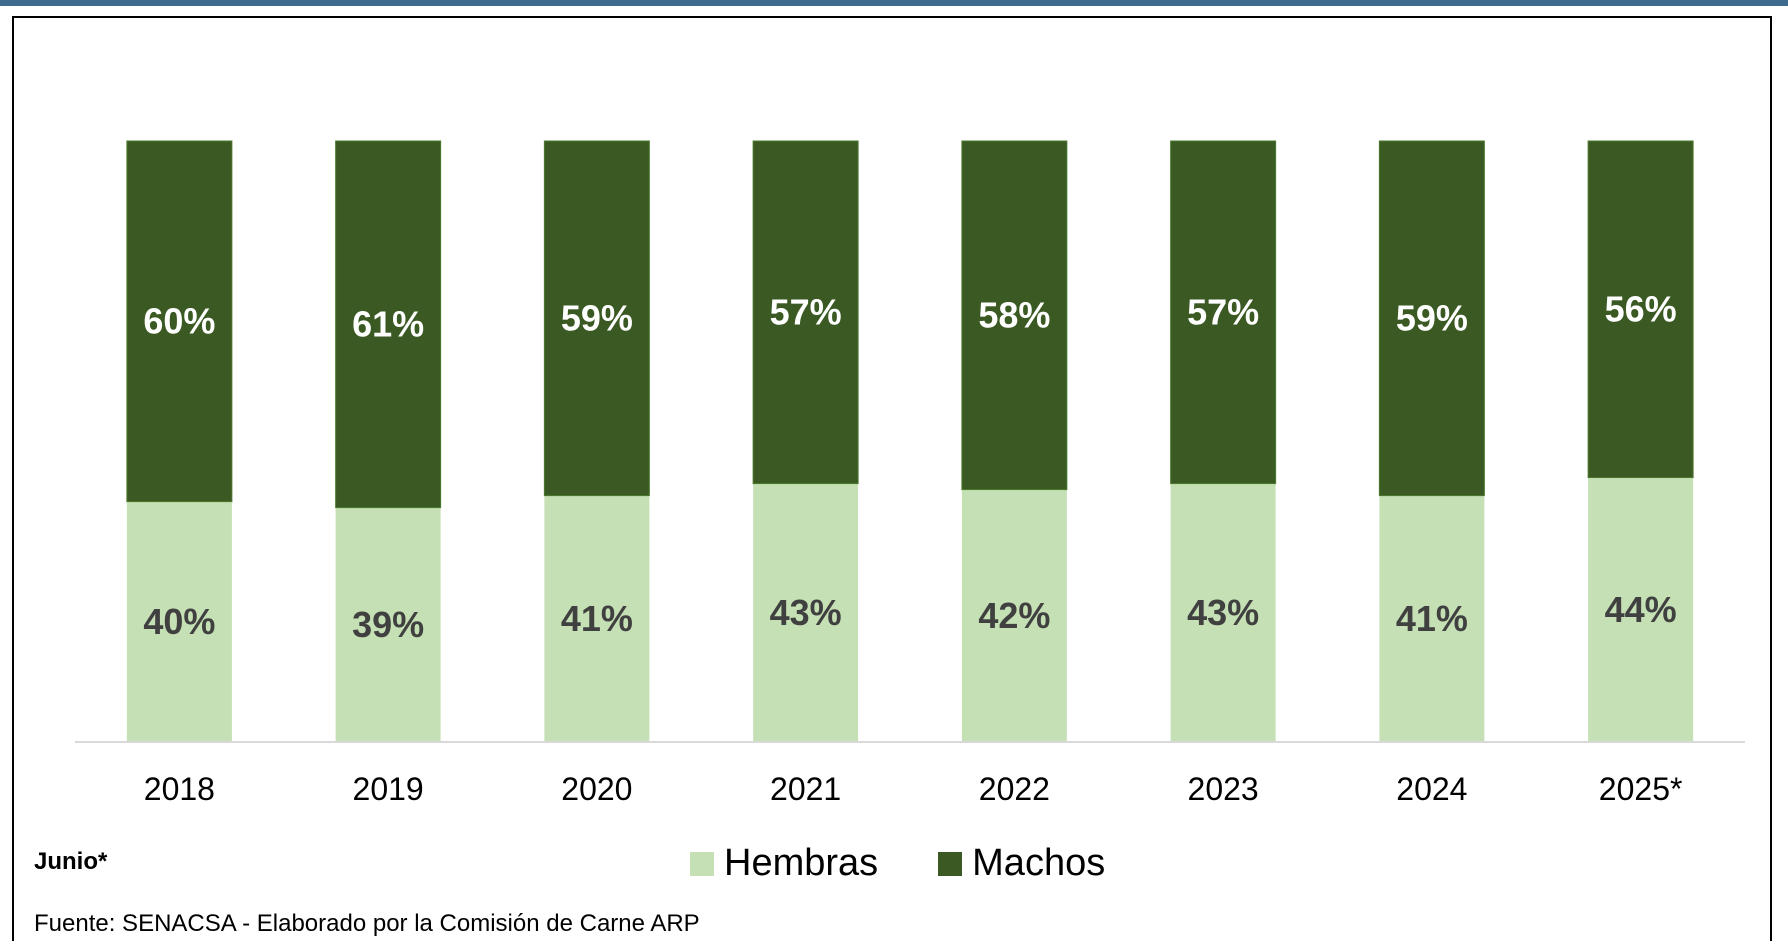 The image size is (1788, 945). I want to click on bar-machos-2019, so click(388, 324).